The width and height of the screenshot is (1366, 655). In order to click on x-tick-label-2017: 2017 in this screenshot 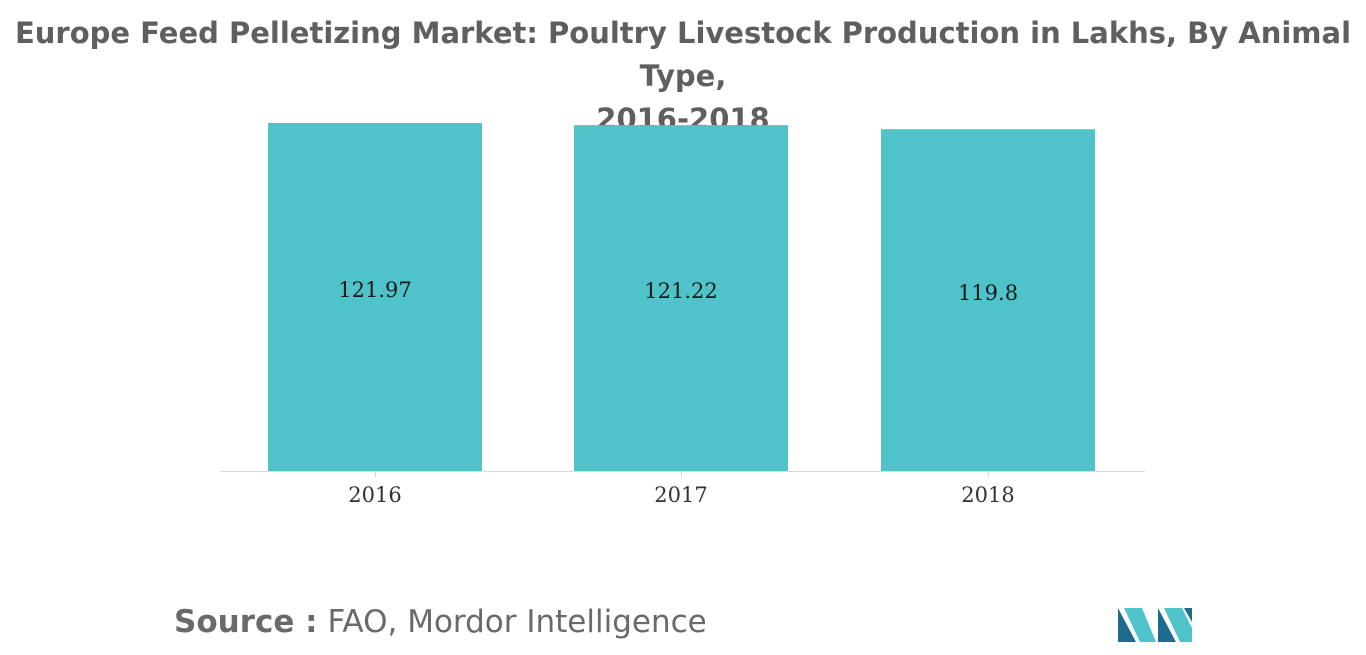, I will do `click(680, 495)`.